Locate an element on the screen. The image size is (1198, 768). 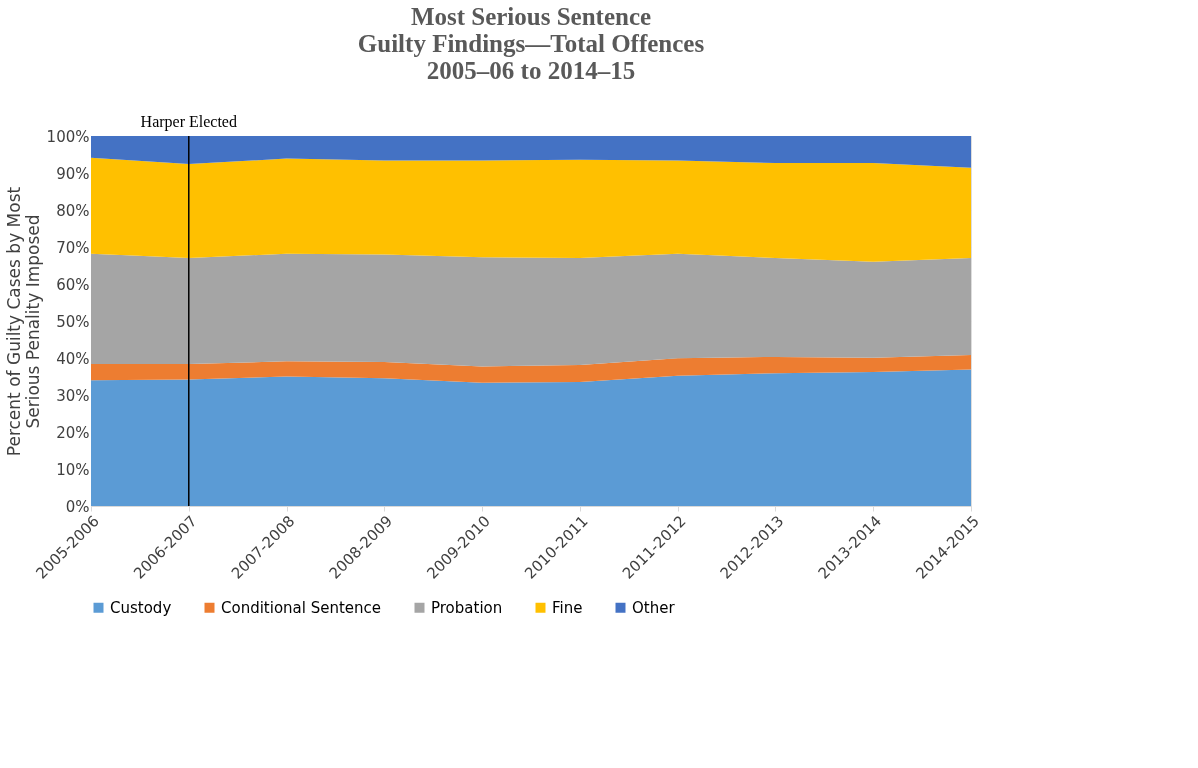
y-tick-label: 100% is located at coordinates (68, 136).